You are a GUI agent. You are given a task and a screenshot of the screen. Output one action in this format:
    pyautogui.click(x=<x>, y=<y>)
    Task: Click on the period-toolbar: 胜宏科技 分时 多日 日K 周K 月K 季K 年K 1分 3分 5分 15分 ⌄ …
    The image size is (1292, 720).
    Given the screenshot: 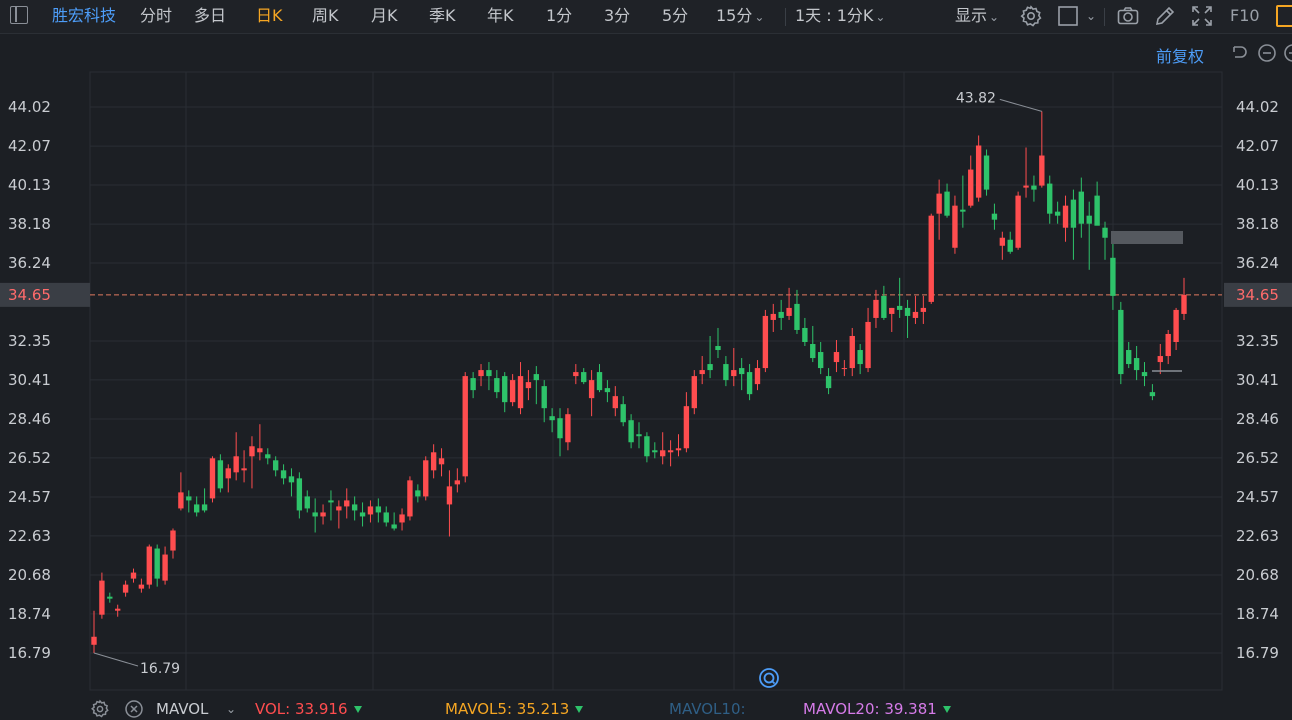 What is the action you would take?
    pyautogui.click(x=646, y=17)
    